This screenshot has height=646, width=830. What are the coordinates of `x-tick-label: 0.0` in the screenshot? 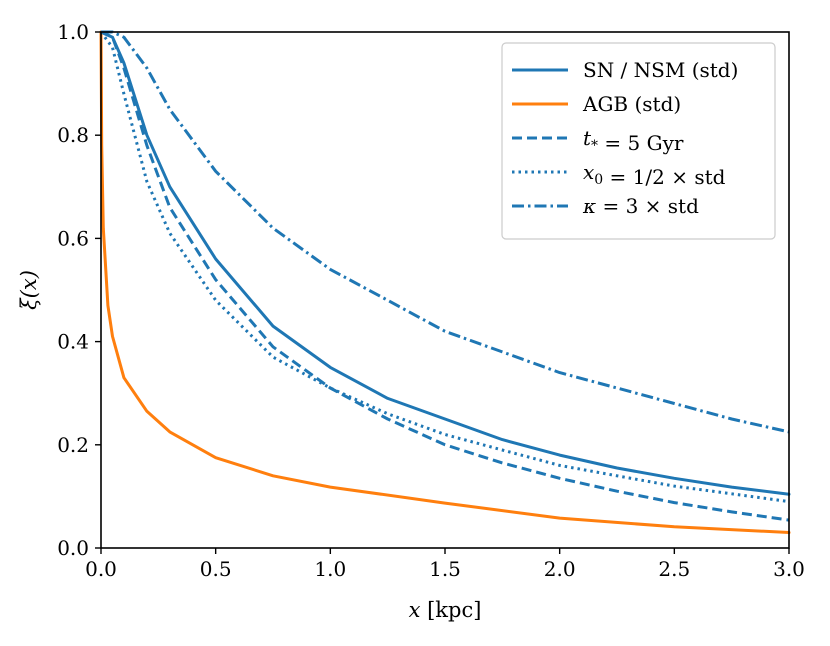 It's located at (101, 569).